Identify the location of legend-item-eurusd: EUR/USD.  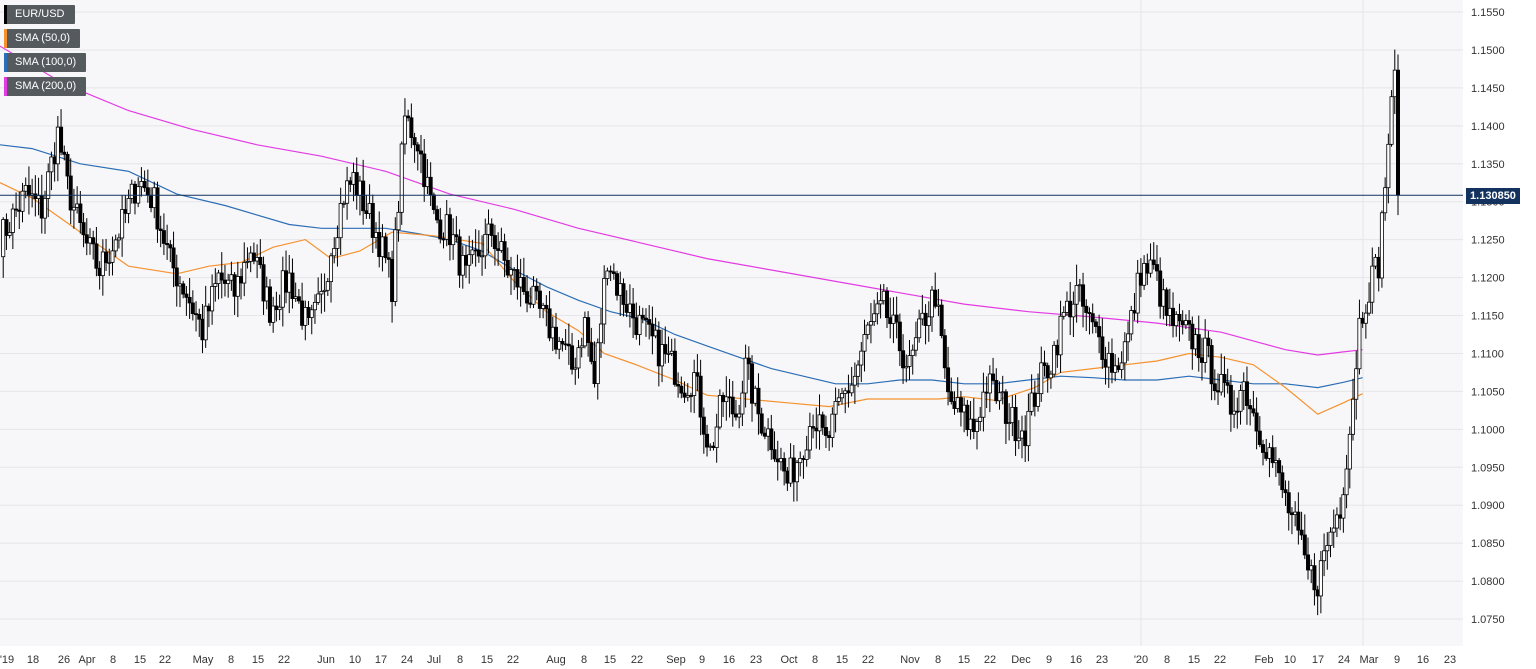
(39, 14).